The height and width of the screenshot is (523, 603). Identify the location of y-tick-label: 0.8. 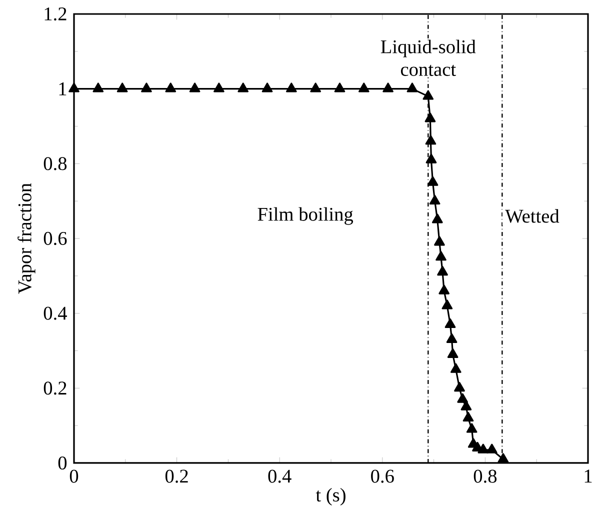
(55, 163).